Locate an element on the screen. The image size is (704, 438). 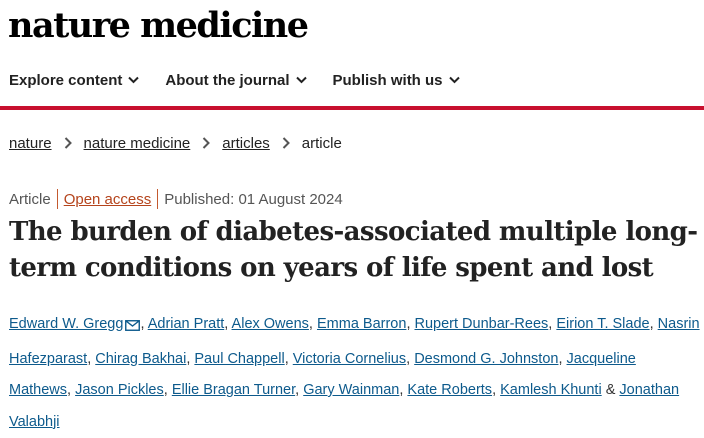
author-link: Jason Pickles is located at coordinates (119, 390).